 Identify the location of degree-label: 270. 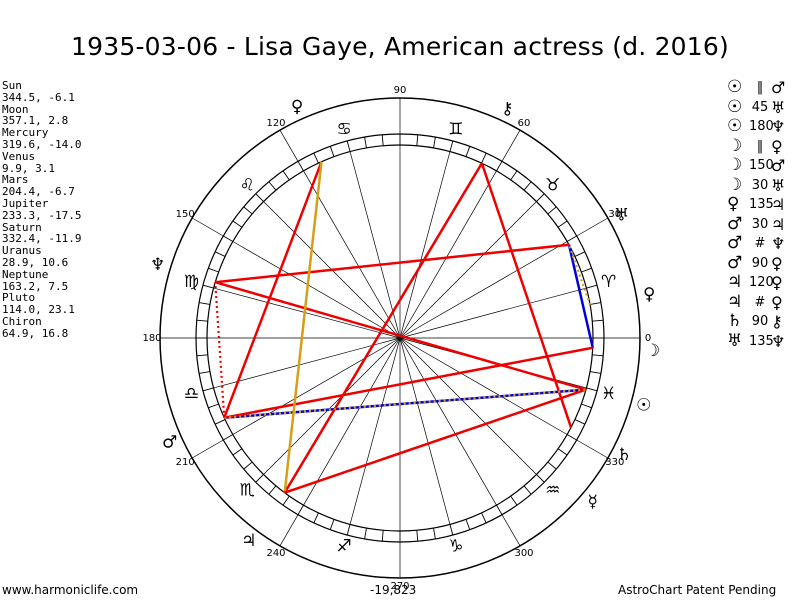
(399, 586).